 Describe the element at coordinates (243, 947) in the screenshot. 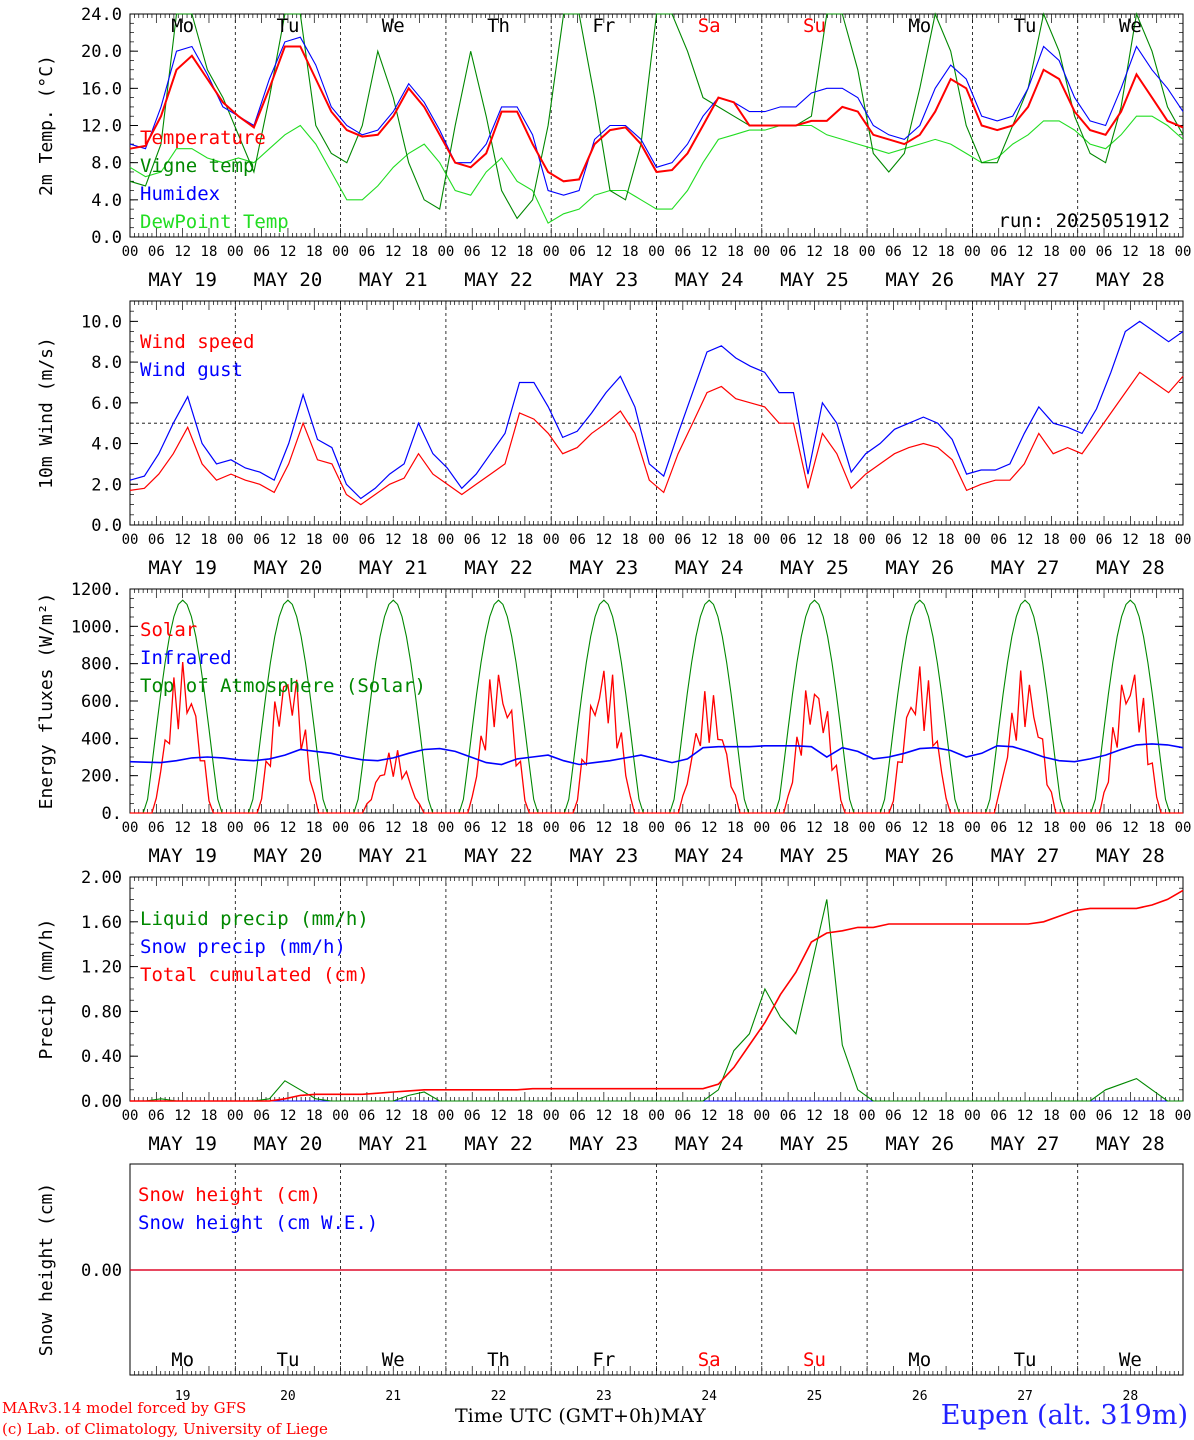

I see `legend-entry: Snow precip (mm/h)` at that location.